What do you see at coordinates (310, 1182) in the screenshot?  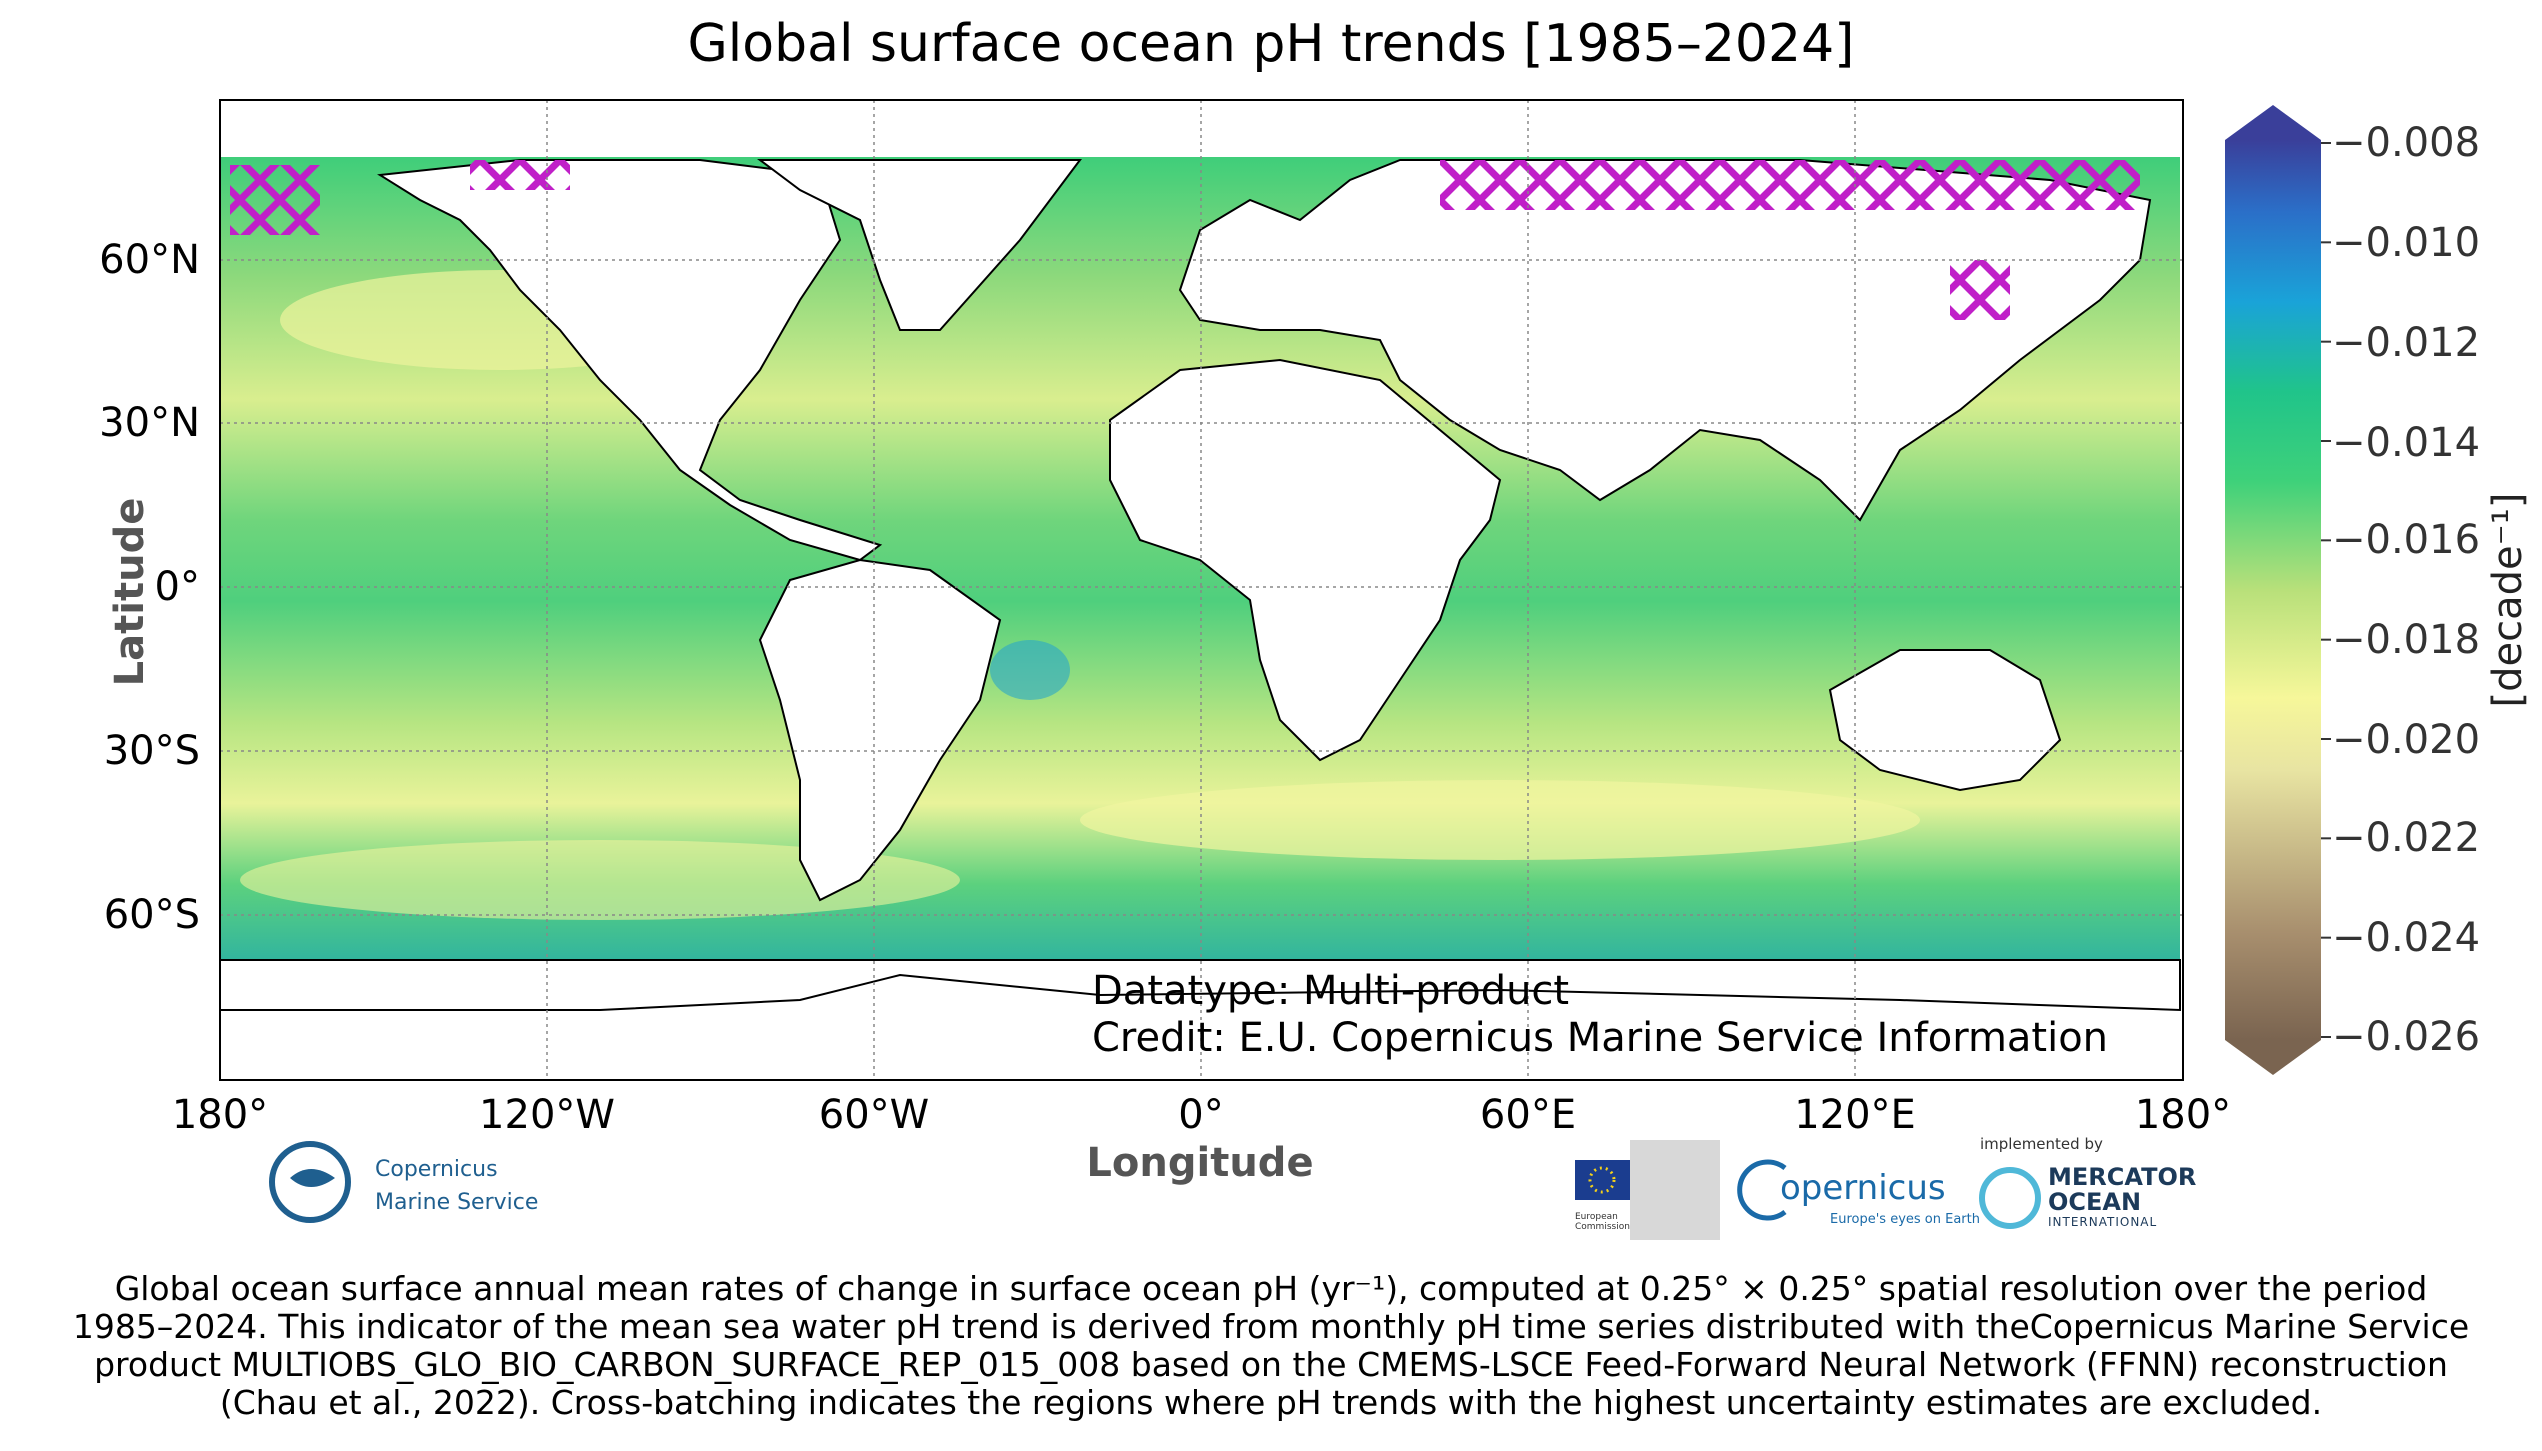 I see `cms-logo` at bounding box center [310, 1182].